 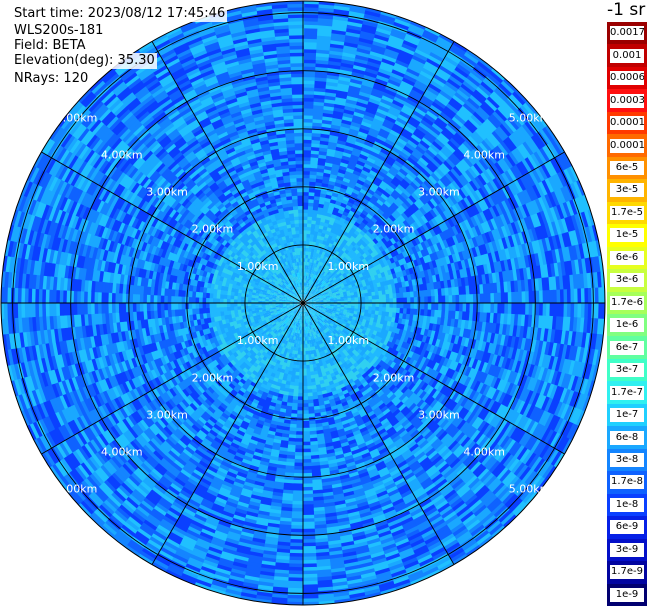 I want to click on colorbar-cell: 3e-8, so click(x=627, y=460).